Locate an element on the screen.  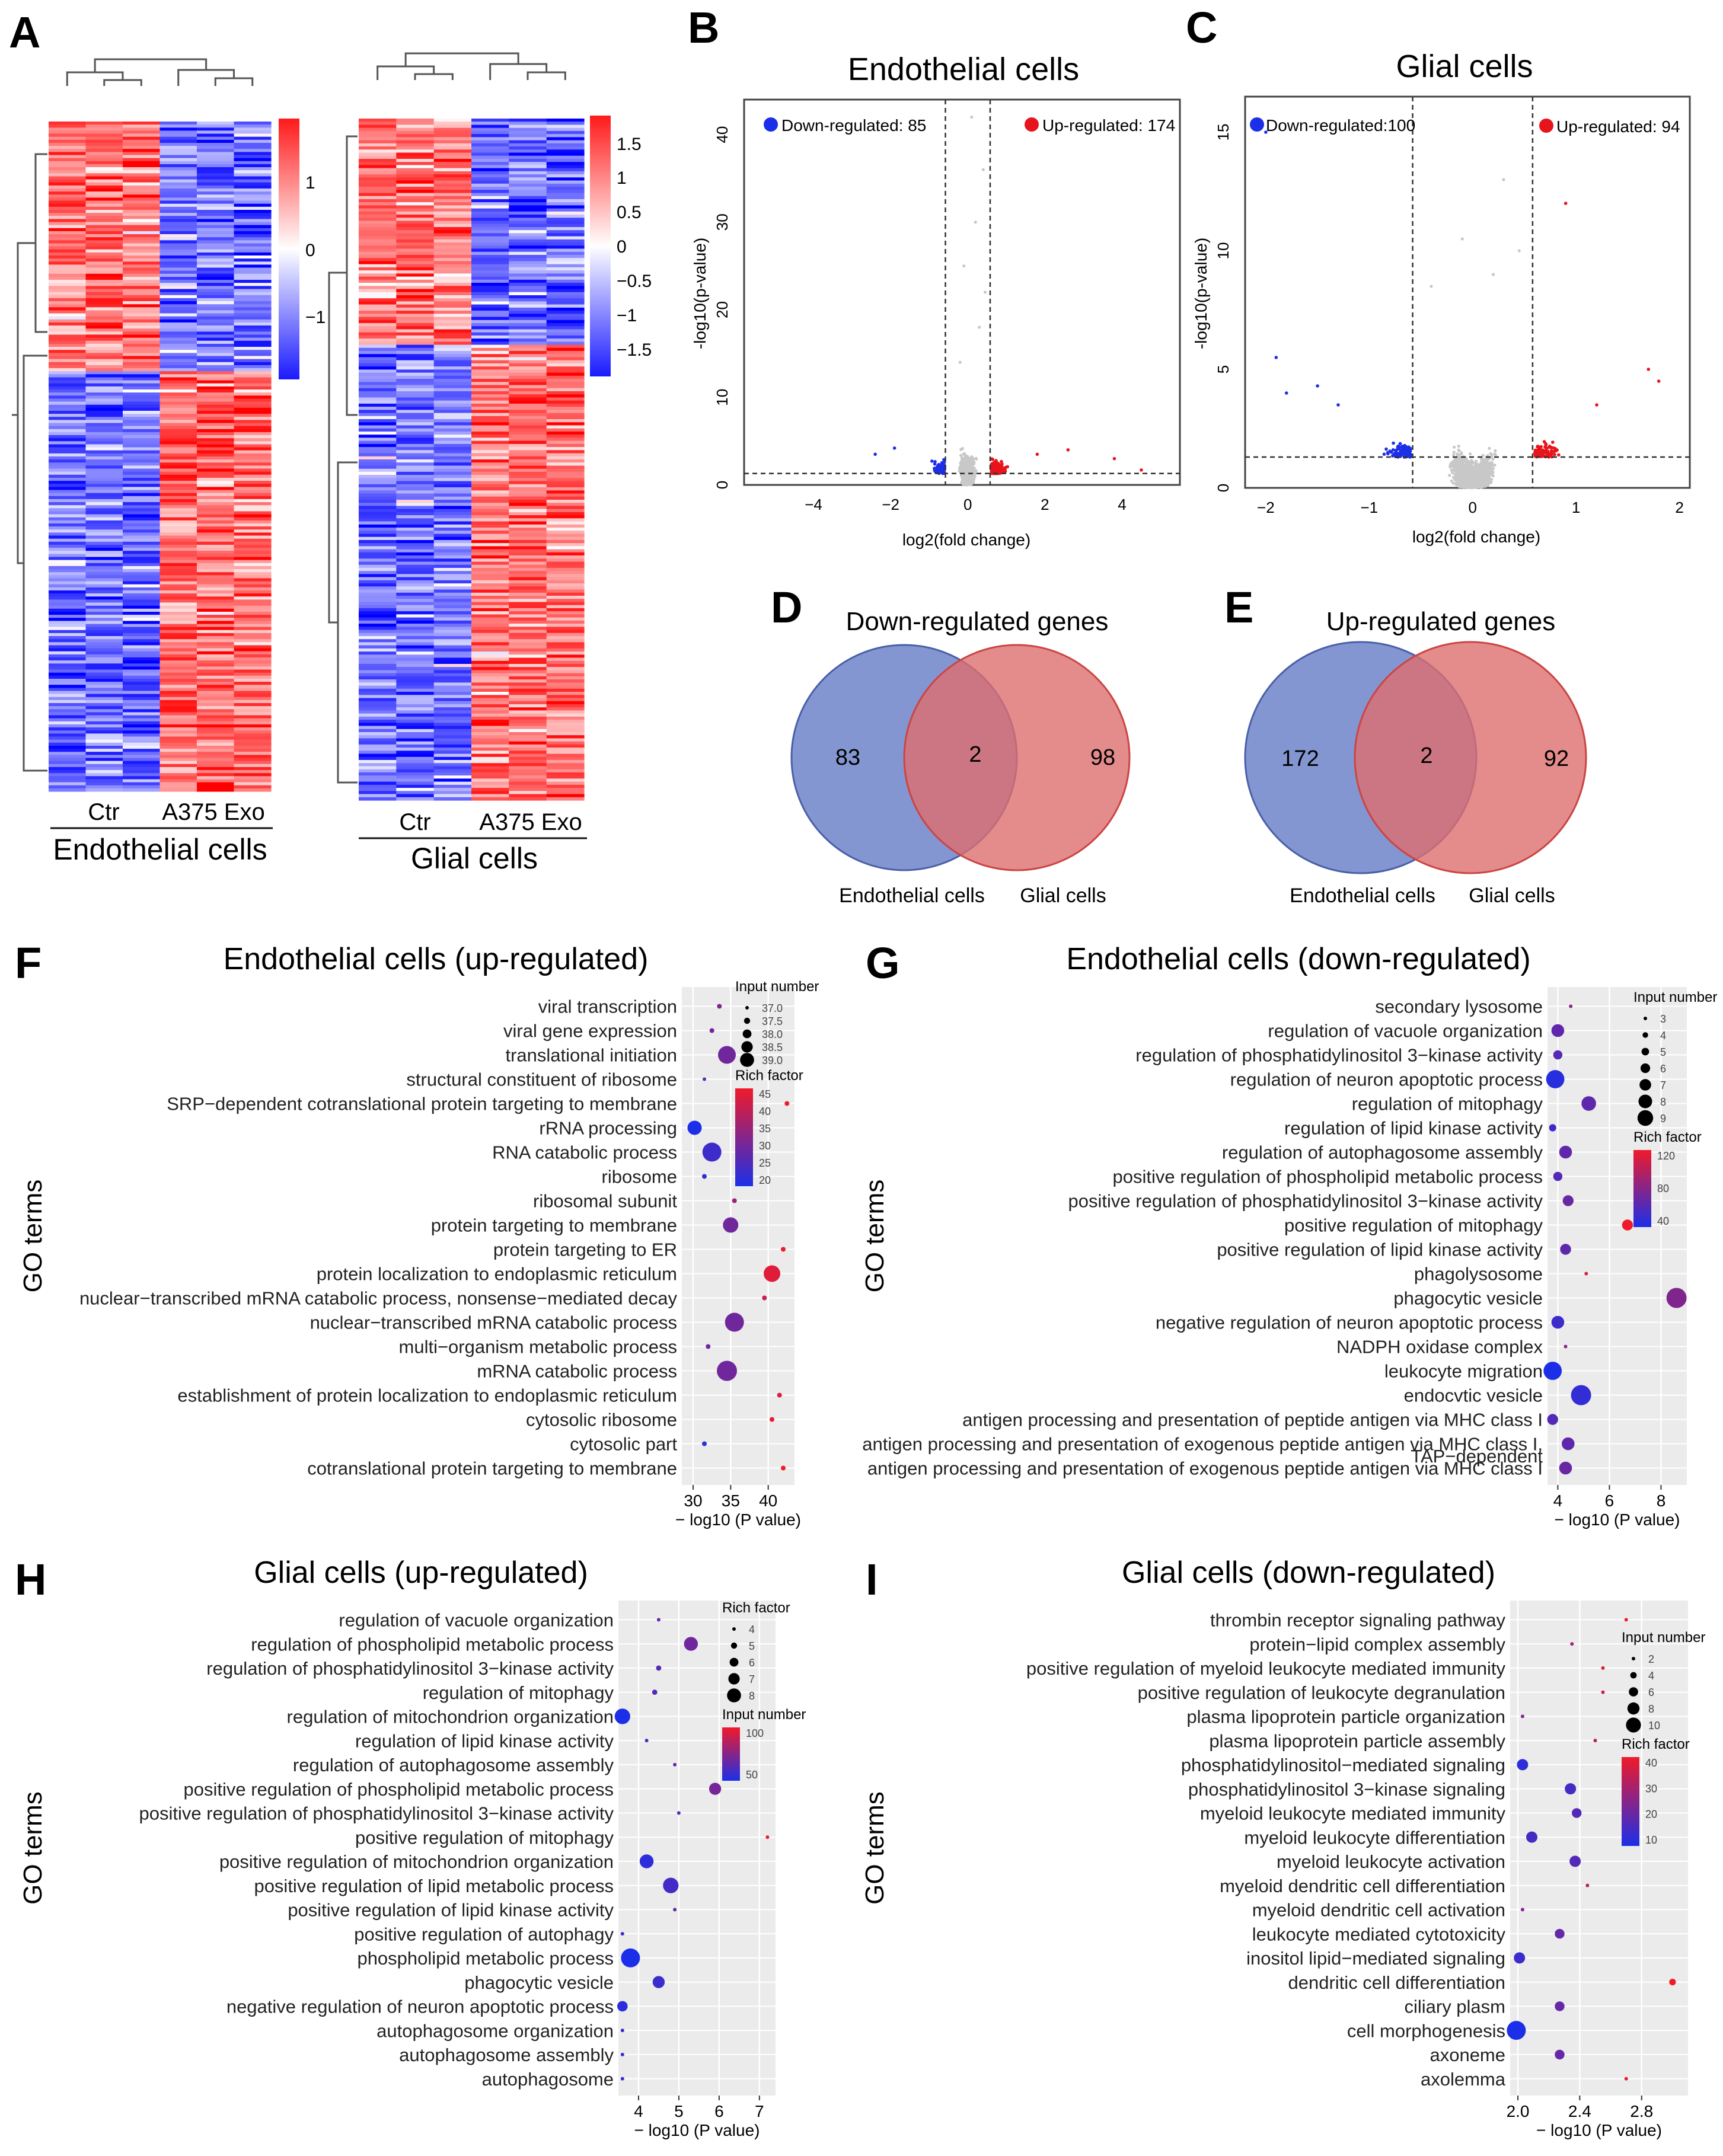
volcano-point-up is located at coordinates (1007, 467).